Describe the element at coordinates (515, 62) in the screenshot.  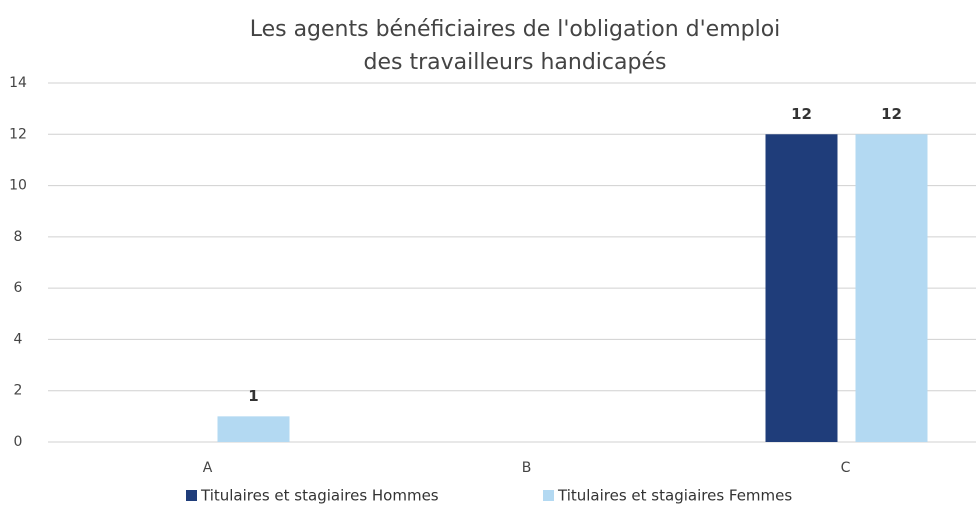
I see `chart-title: des travailleurs handicapés` at that location.